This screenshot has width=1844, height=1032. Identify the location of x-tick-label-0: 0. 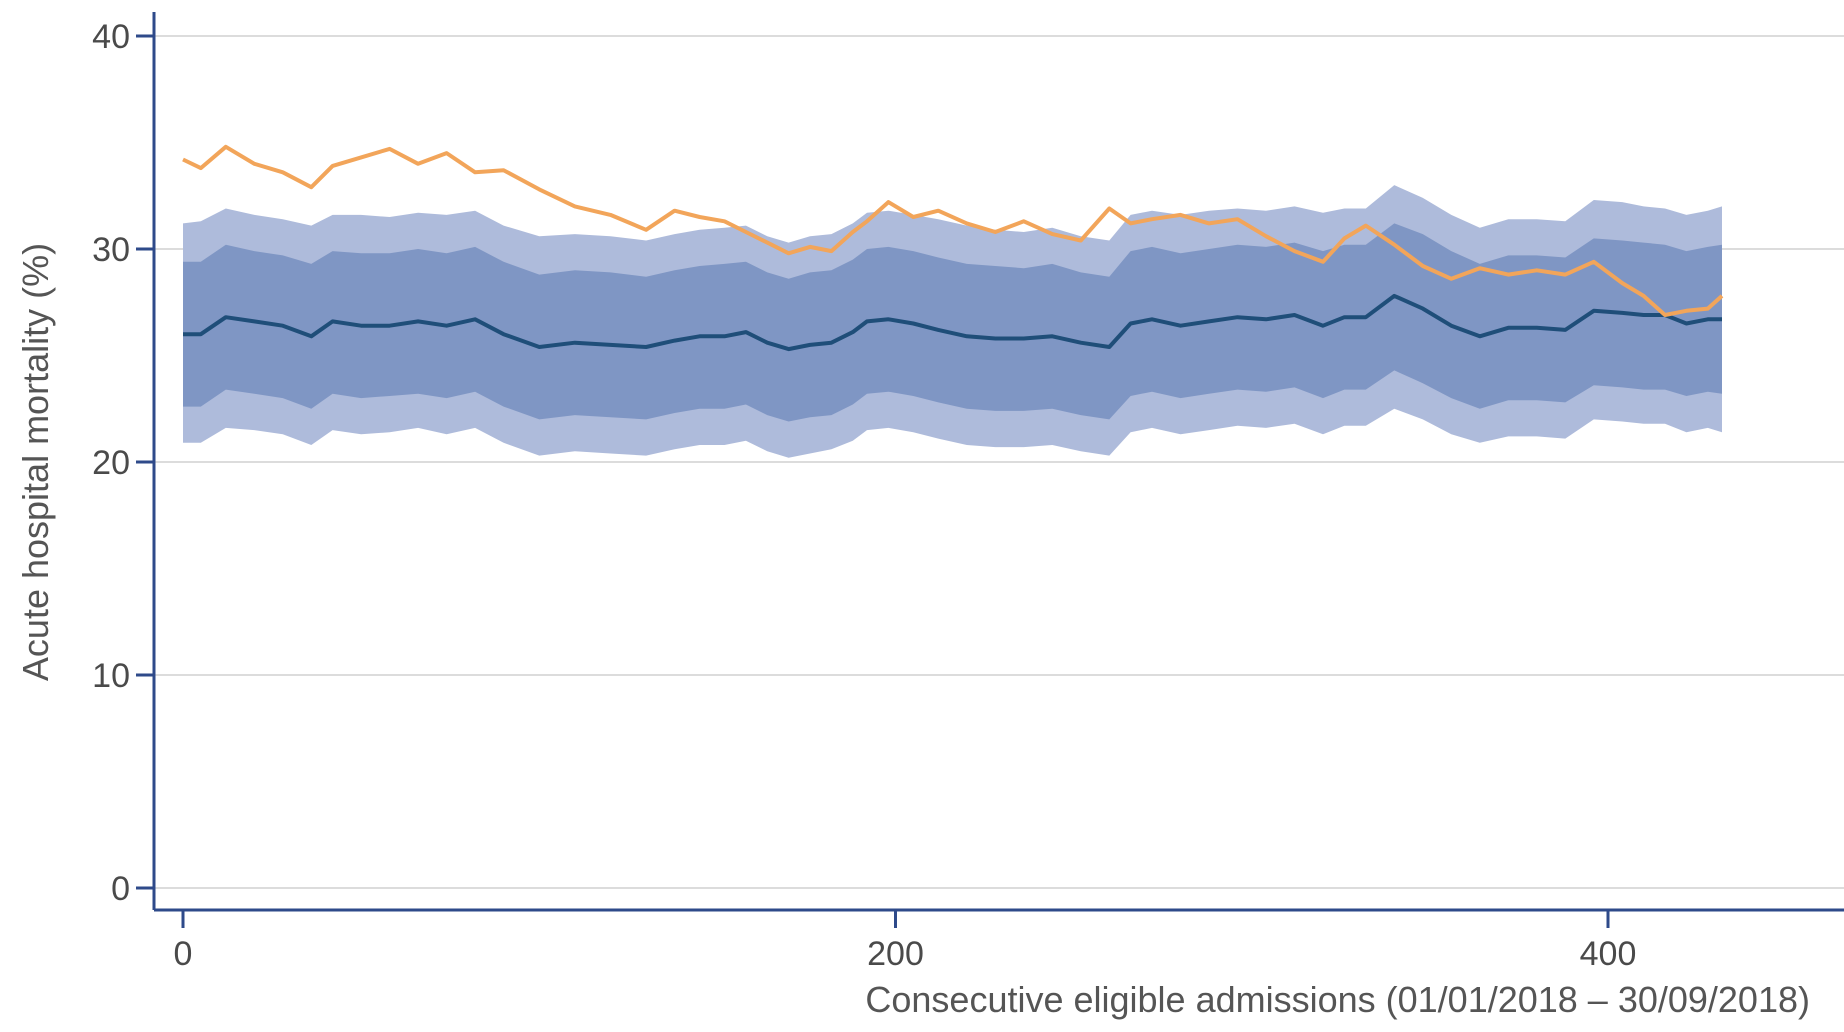
(183, 954).